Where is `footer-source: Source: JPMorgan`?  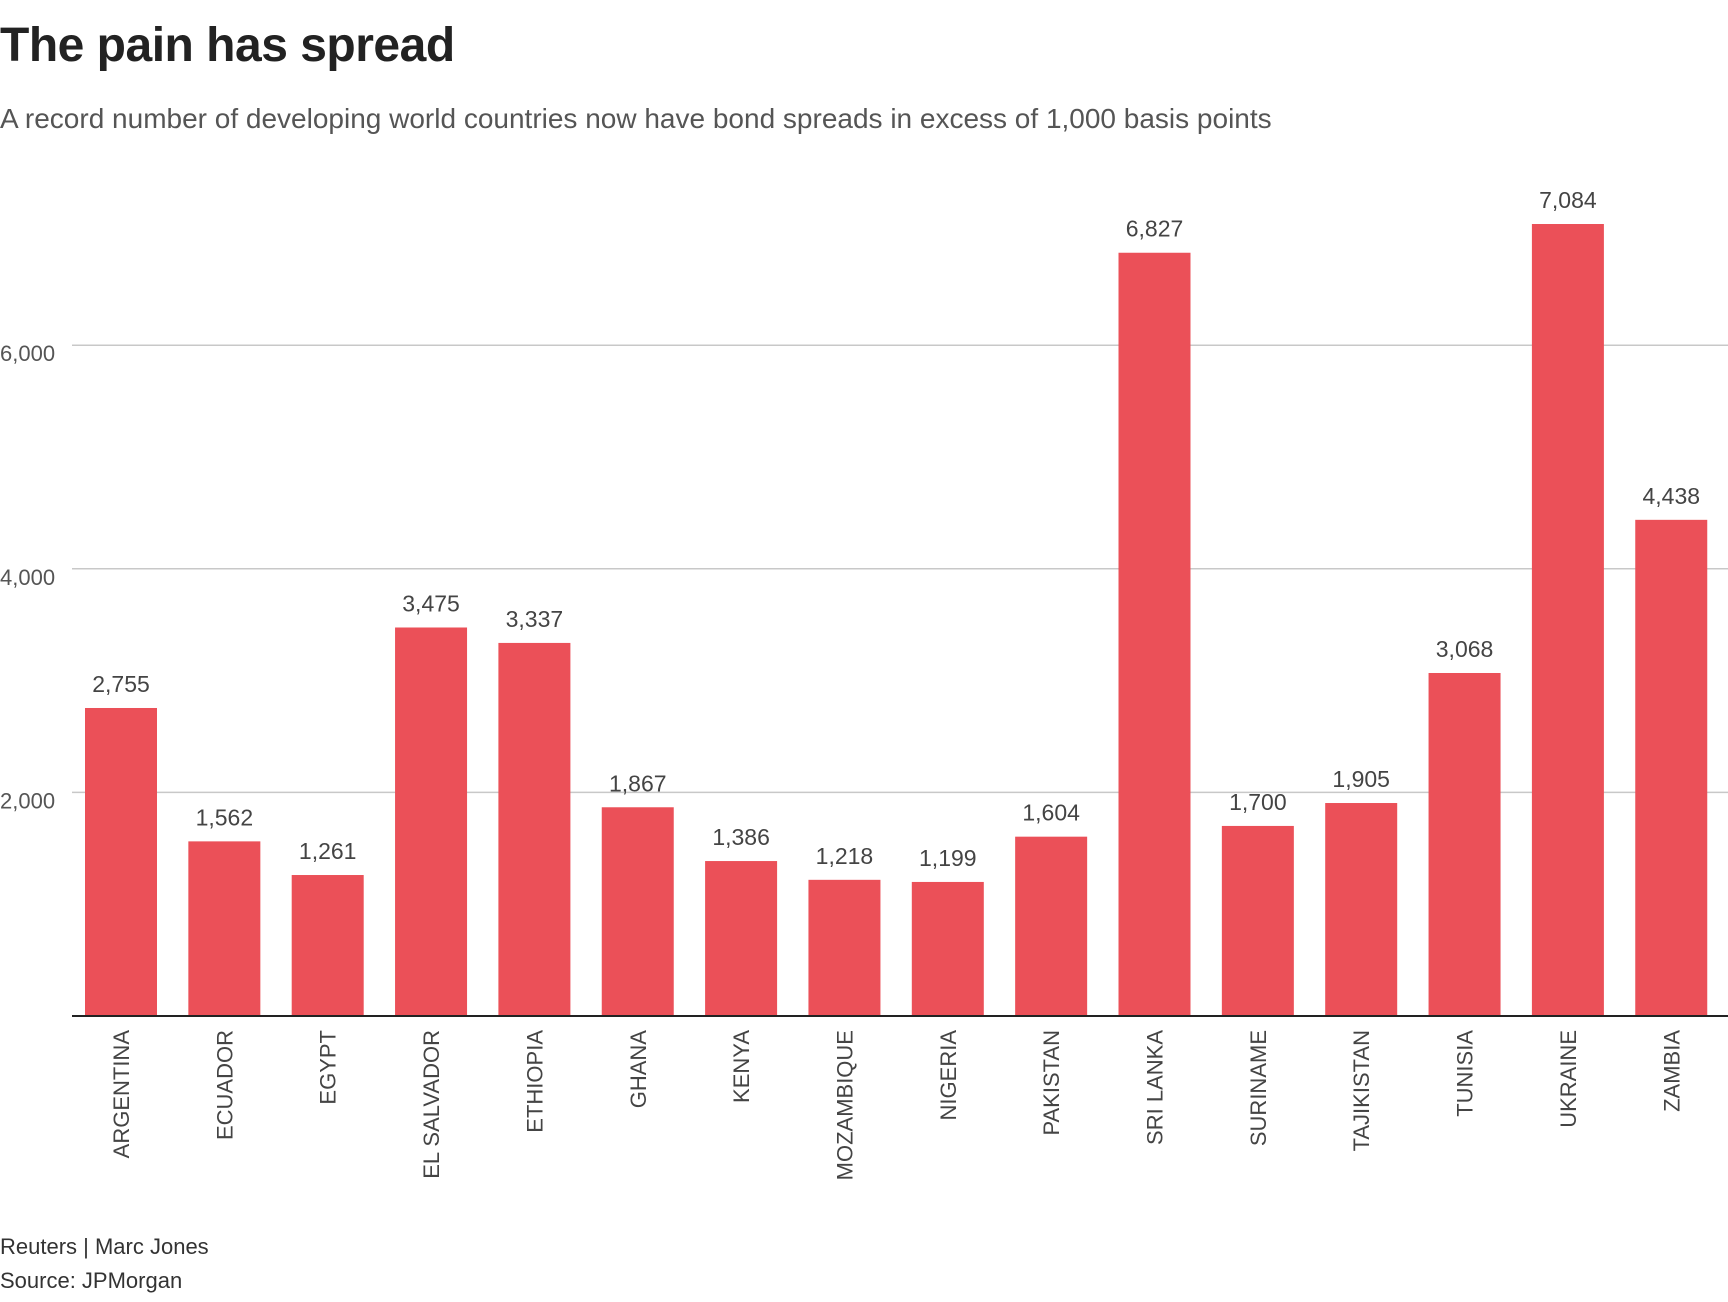
footer-source: Source: JPMorgan is located at coordinates (91, 1280).